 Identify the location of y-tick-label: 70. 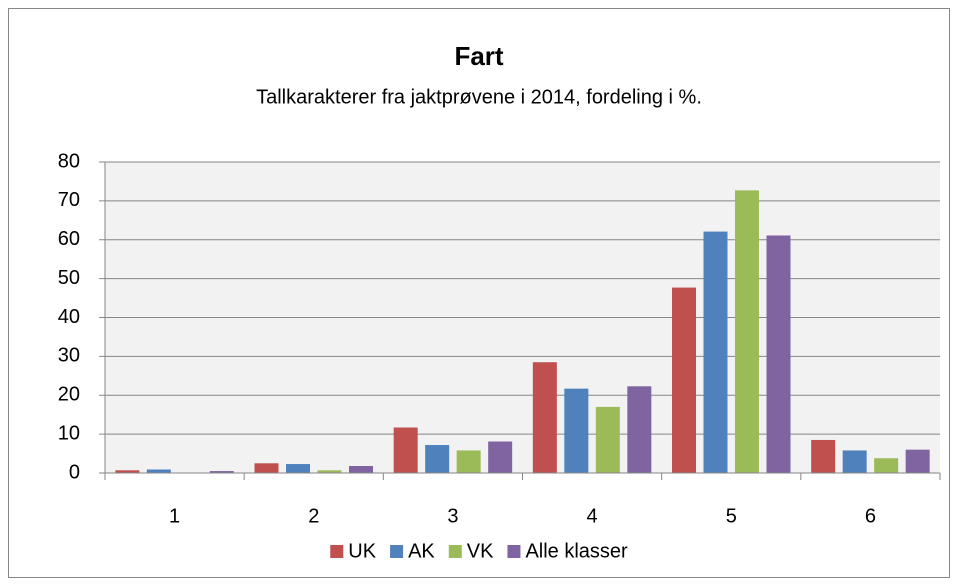
(69, 200).